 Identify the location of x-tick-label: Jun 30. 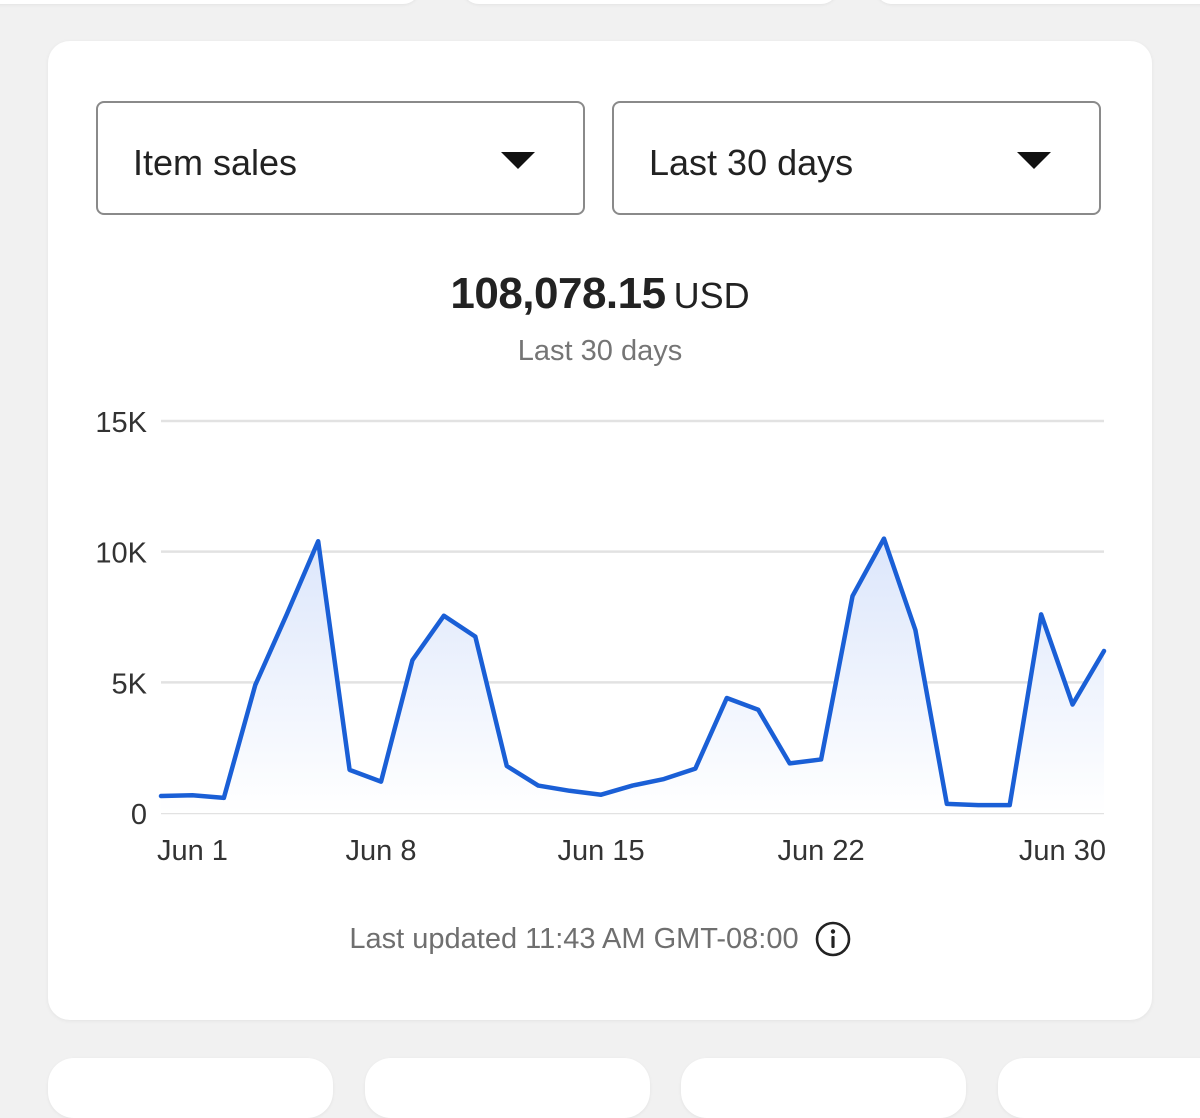
(1062, 851).